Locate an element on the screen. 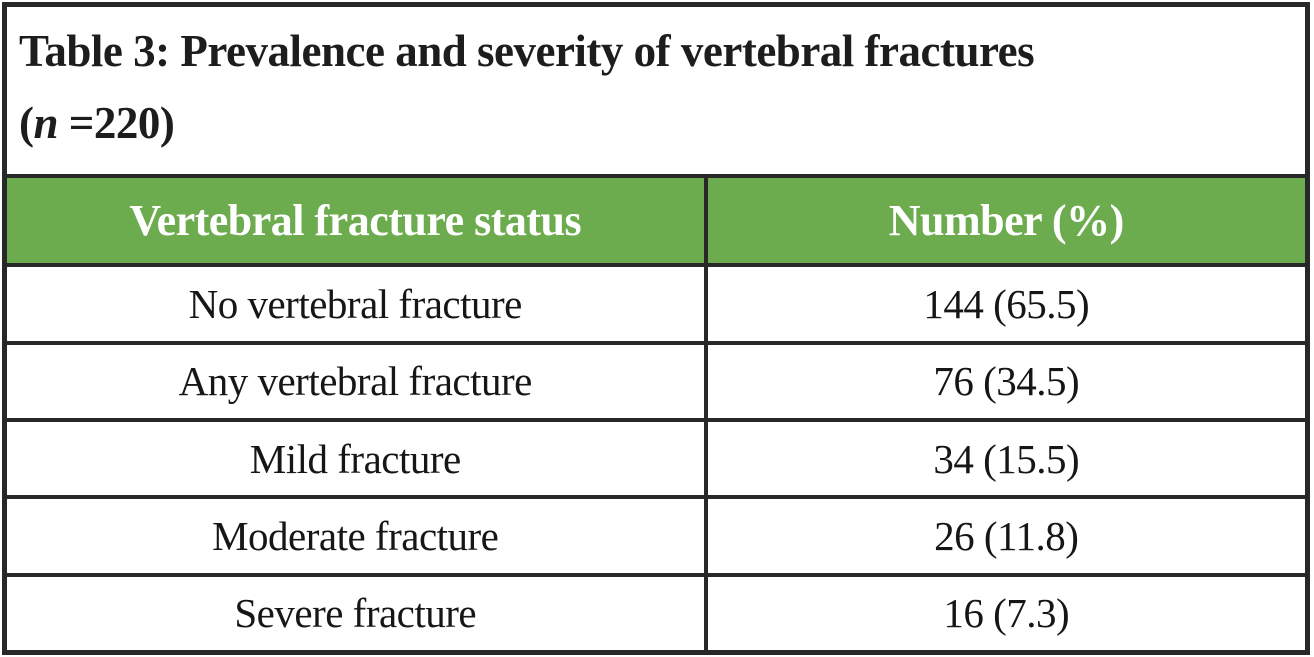 This screenshot has width=1314, height=657. status-cell: No vertebral fracture is located at coordinates (355, 304).